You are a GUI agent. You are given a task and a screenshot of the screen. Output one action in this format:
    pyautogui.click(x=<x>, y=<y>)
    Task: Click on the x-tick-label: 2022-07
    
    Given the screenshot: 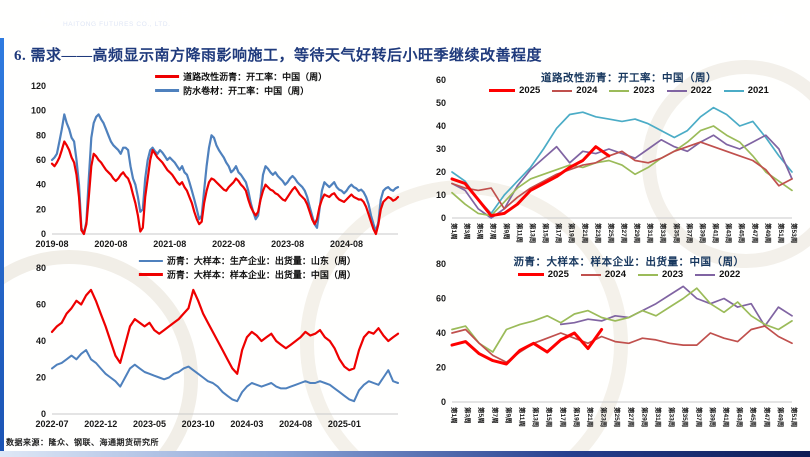 What is the action you would take?
    pyautogui.click(x=51, y=424)
    